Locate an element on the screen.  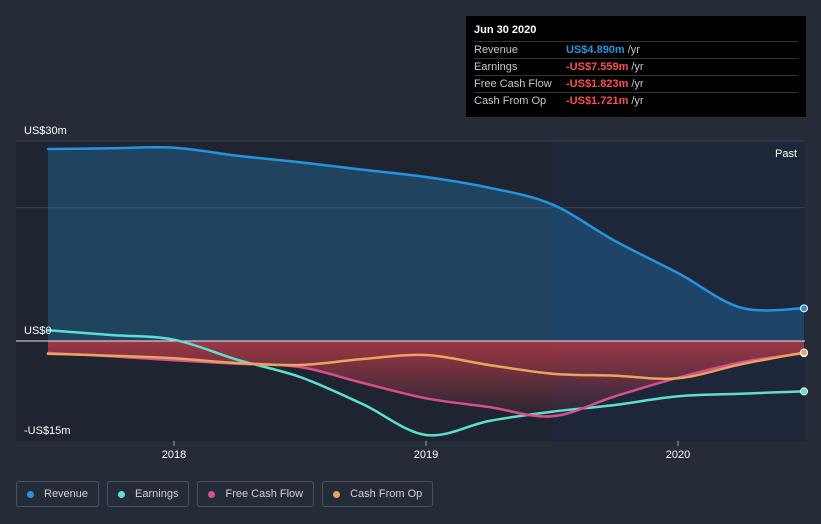
past-label: Past is located at coordinates (786, 154).